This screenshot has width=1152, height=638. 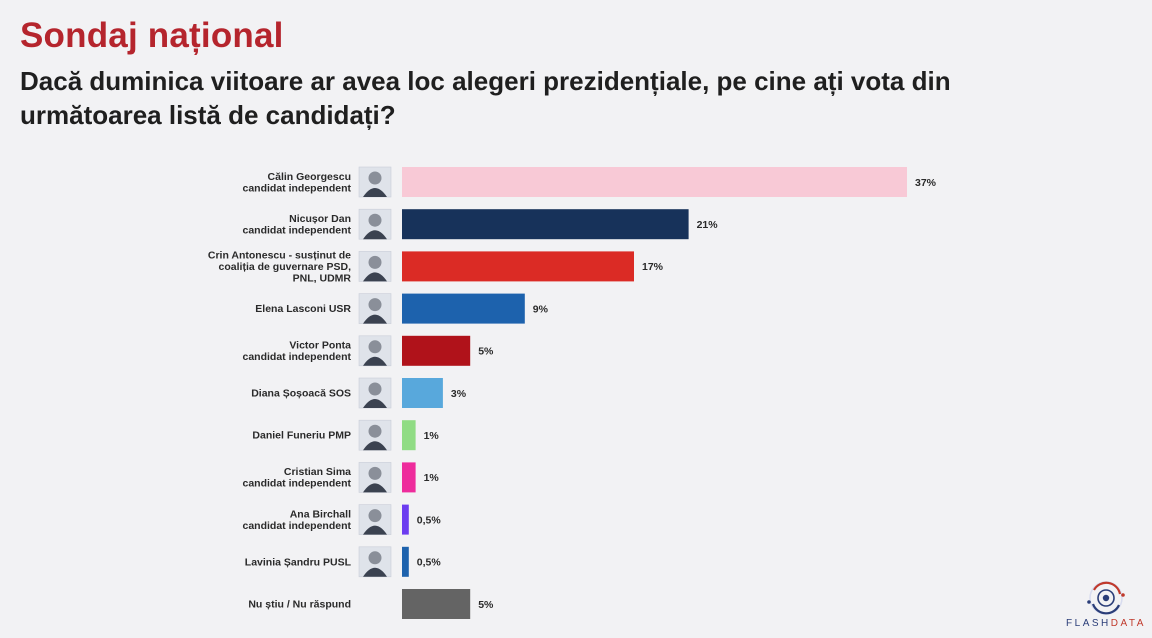 I want to click on category-label: Diana Șoșoacă SOS, so click(x=301, y=394).